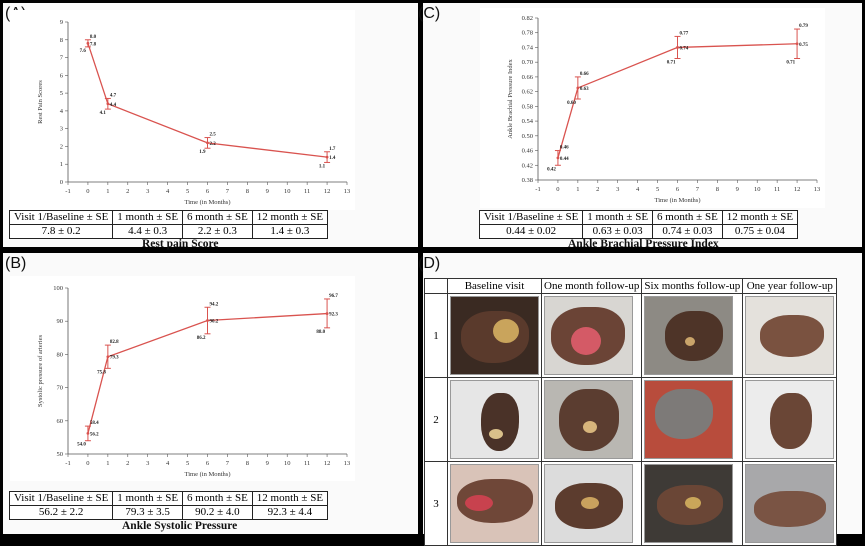  Describe the element at coordinates (333, 296) in the screenshot. I see `error-high-label: 96.7` at that location.